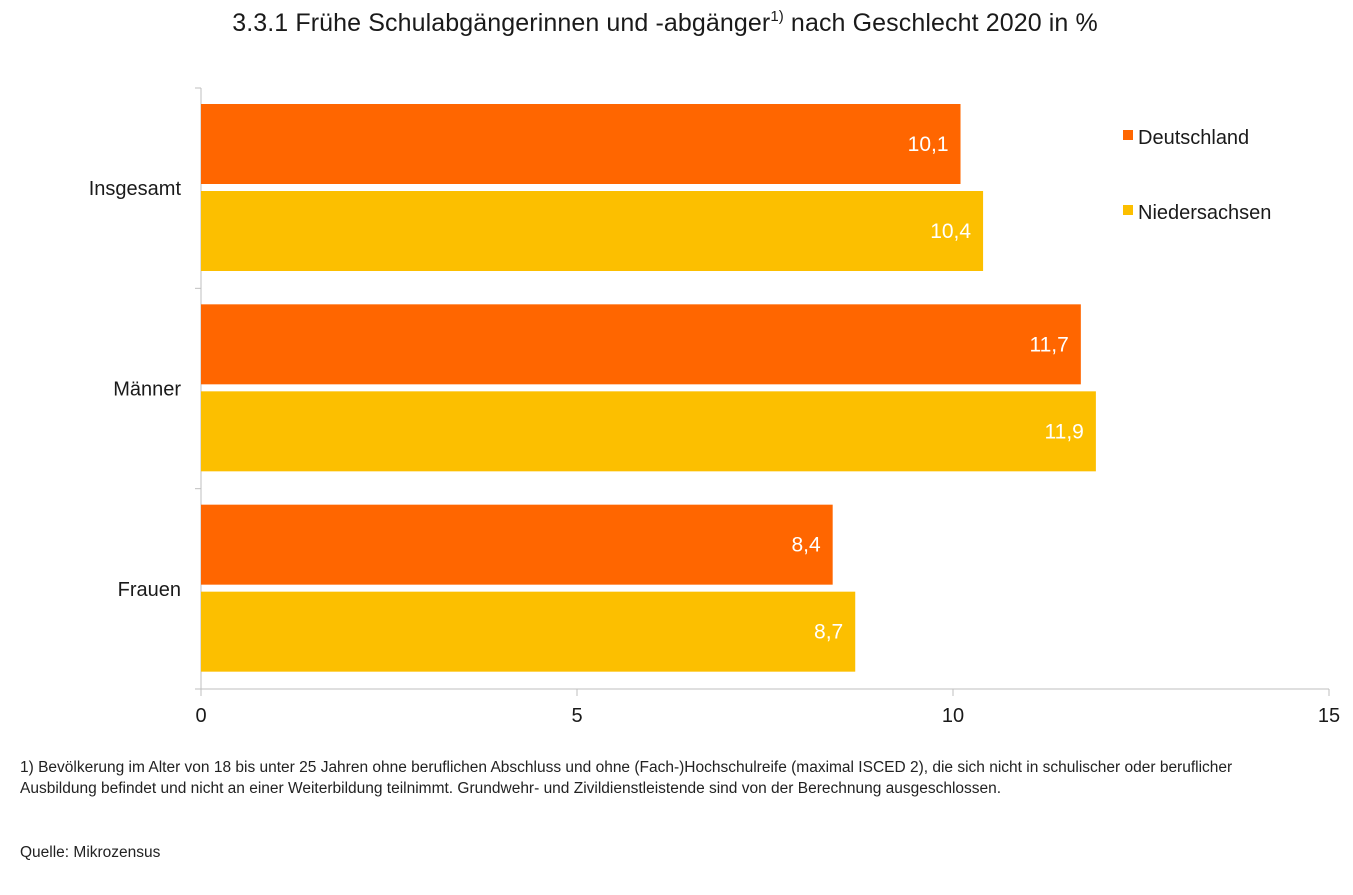 Image resolution: width=1353 pixels, height=895 pixels. What do you see at coordinates (576, 716) in the screenshot?
I see `x-tick-label: 5` at bounding box center [576, 716].